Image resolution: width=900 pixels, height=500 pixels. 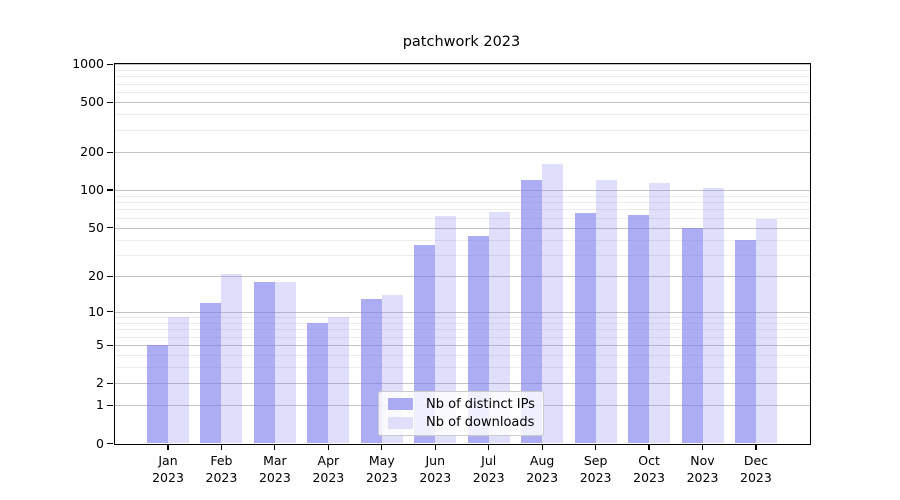 I want to click on bar-nb-of-distinct-ips-nov-2023, so click(x=692, y=335).